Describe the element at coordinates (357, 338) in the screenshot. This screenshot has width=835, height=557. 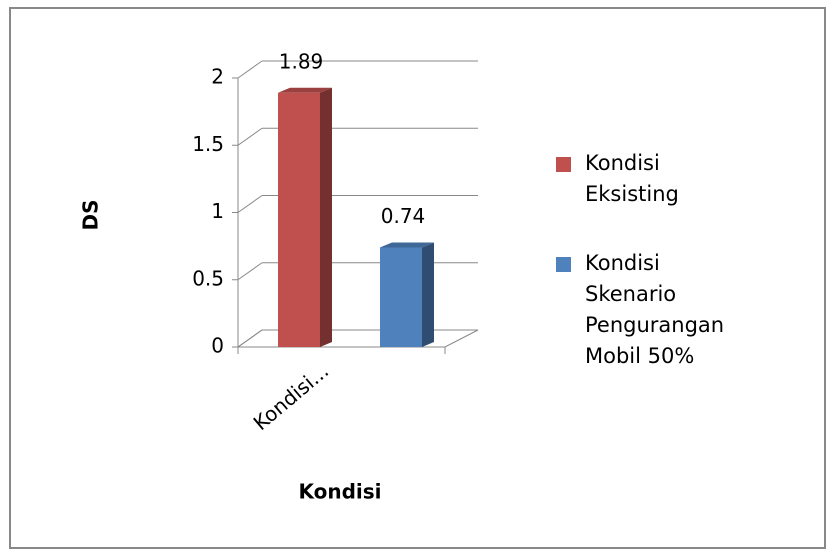
I see `floor` at that location.